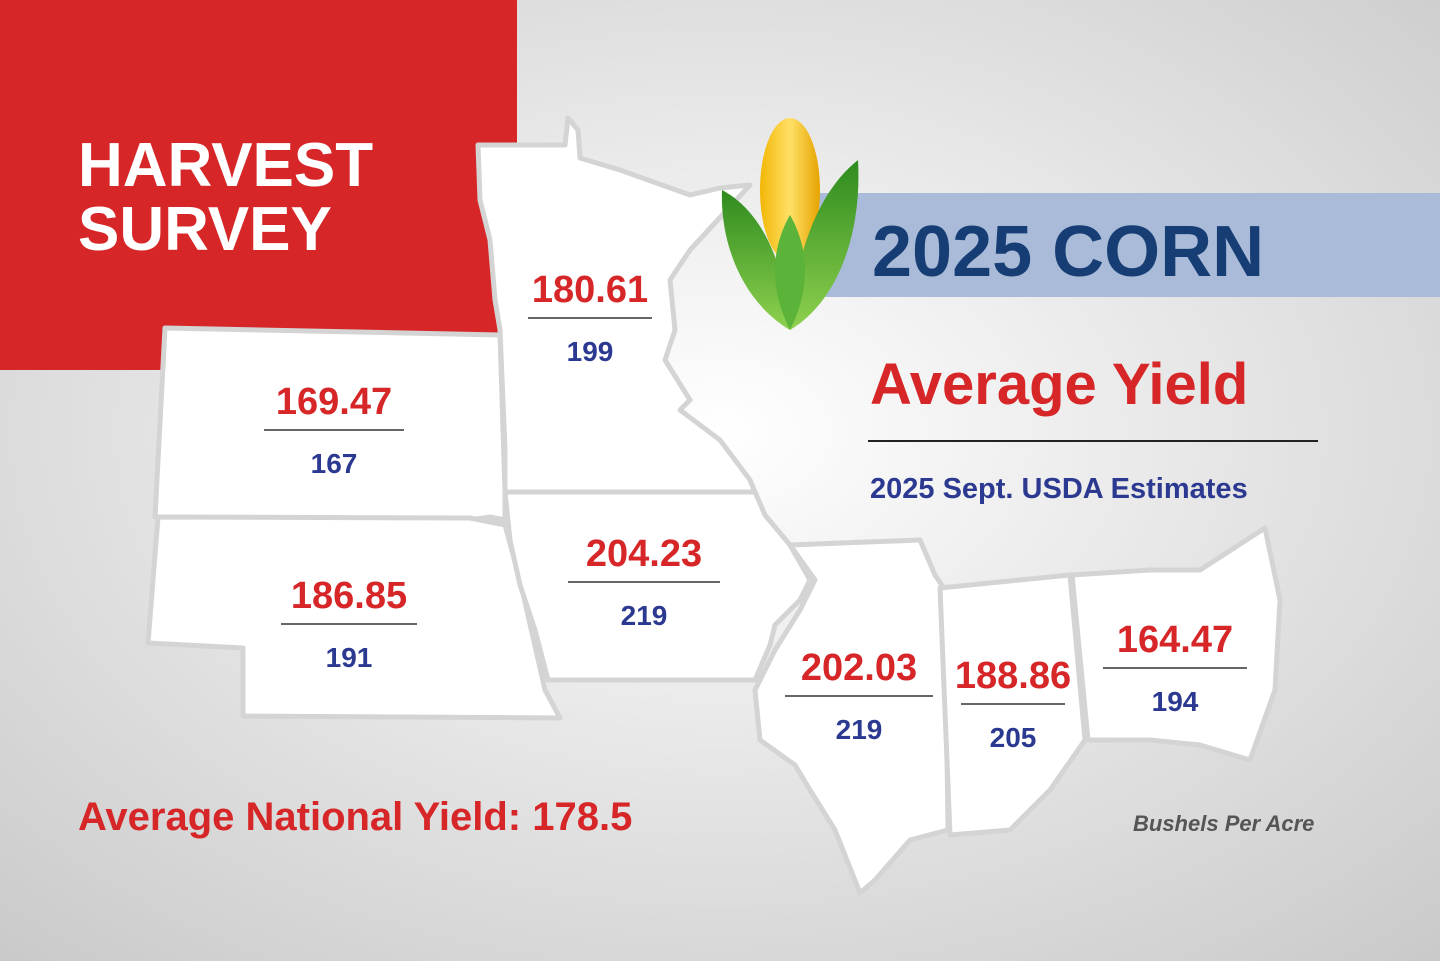  Describe the element at coordinates (334, 402) in the screenshot. I see `survey-yield: 169.47` at that location.